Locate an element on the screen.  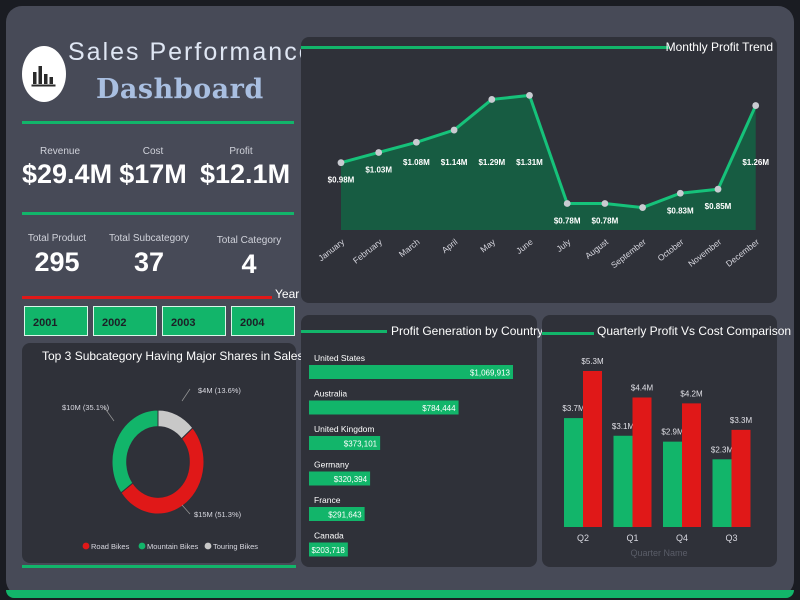
profit-area is located at coordinates (548, 162).